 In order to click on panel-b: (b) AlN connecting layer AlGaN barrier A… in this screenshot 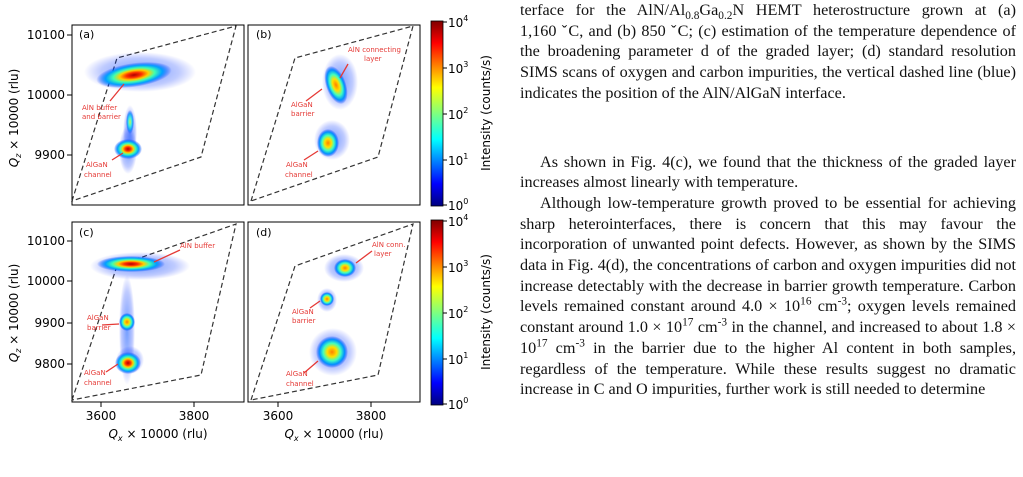, I will do `click(334, 115)`.